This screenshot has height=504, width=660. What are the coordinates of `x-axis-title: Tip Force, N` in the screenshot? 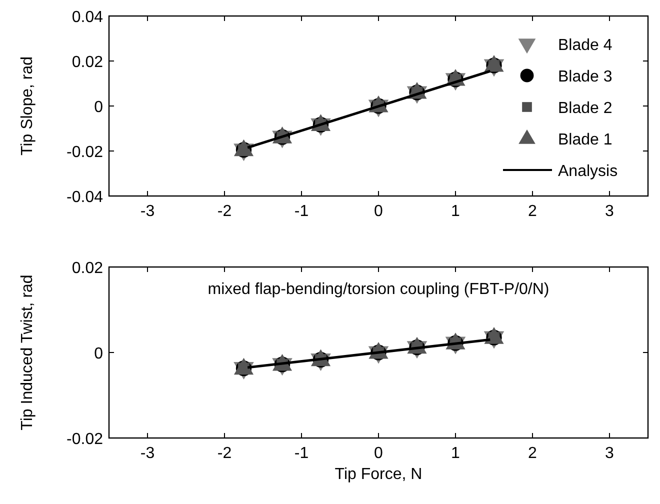 It's located at (378, 474).